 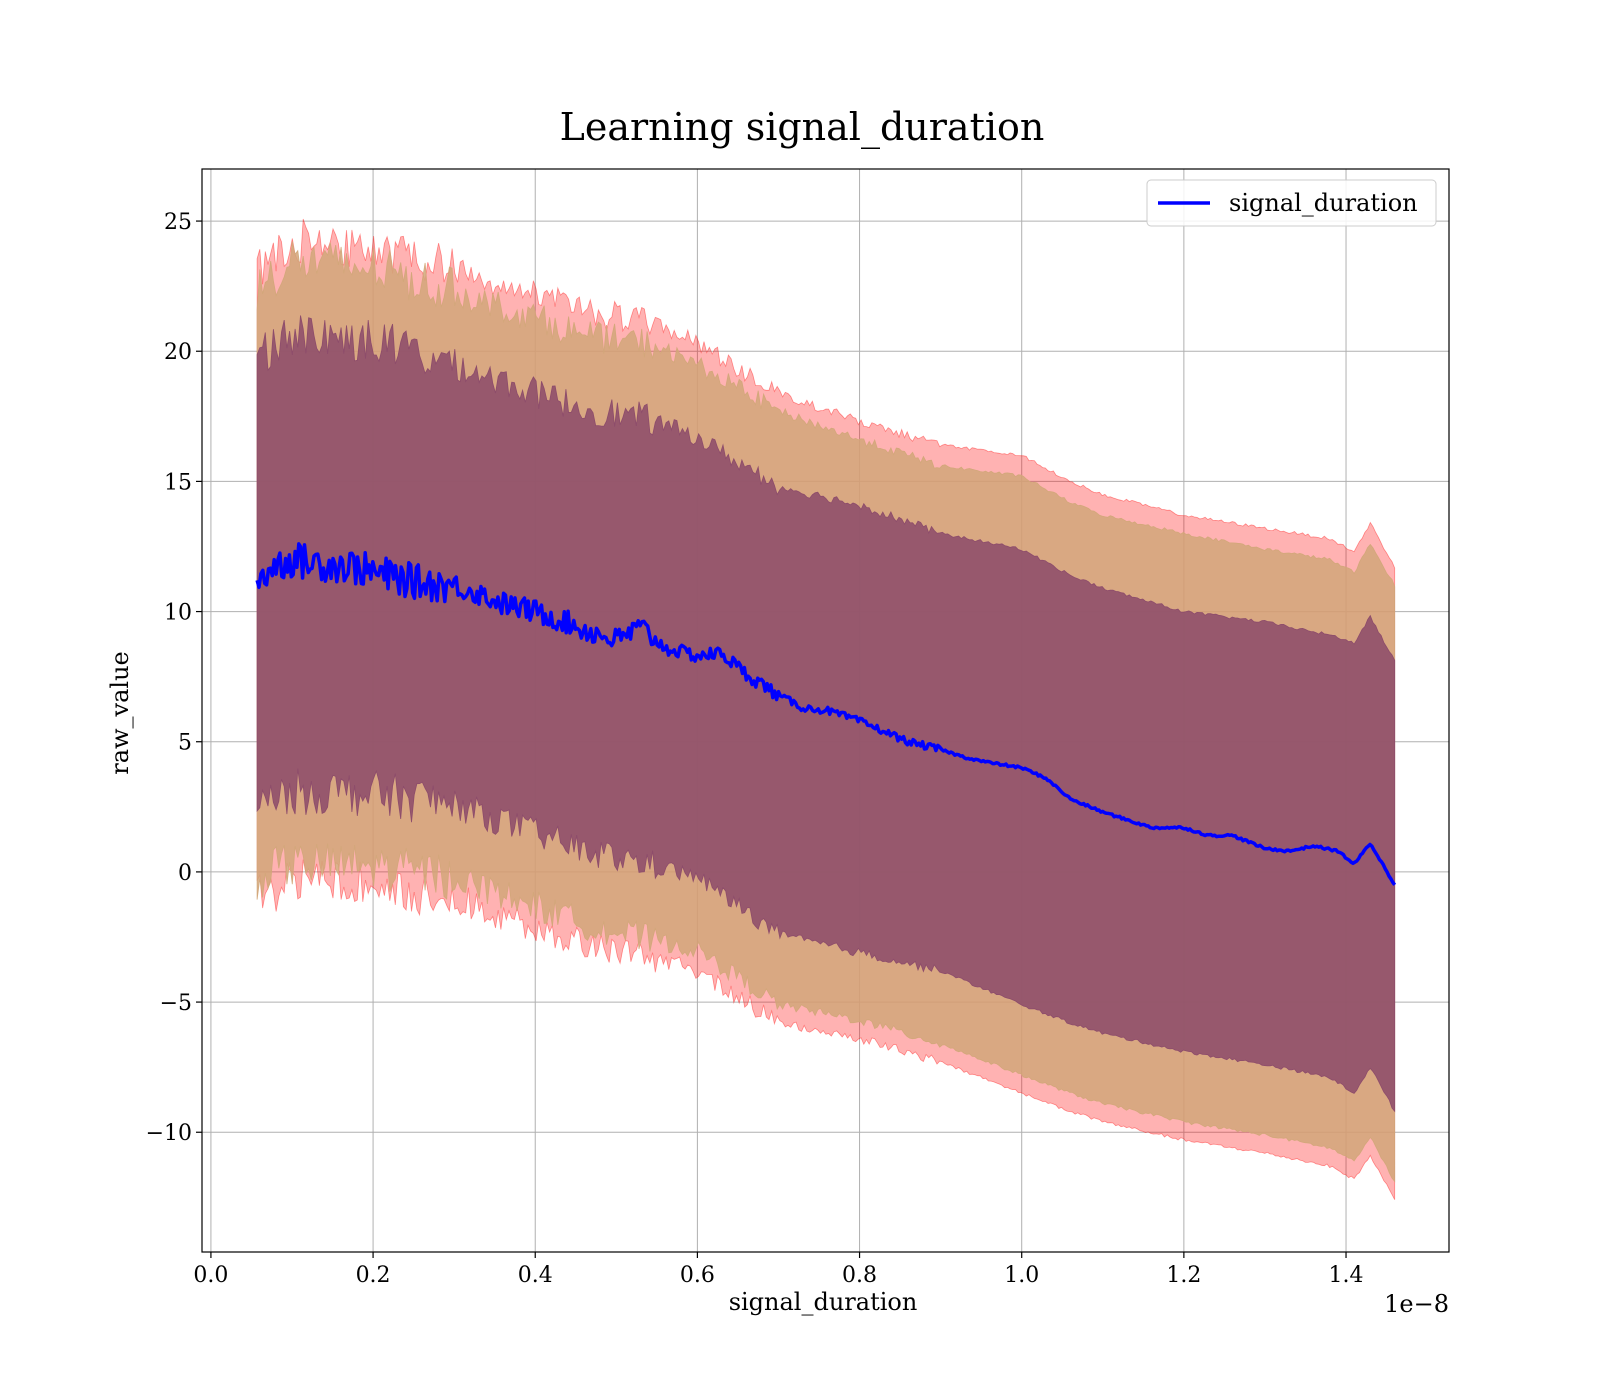 What do you see at coordinates (185, 873) in the screenshot?
I see `y-tick-label: 0` at bounding box center [185, 873].